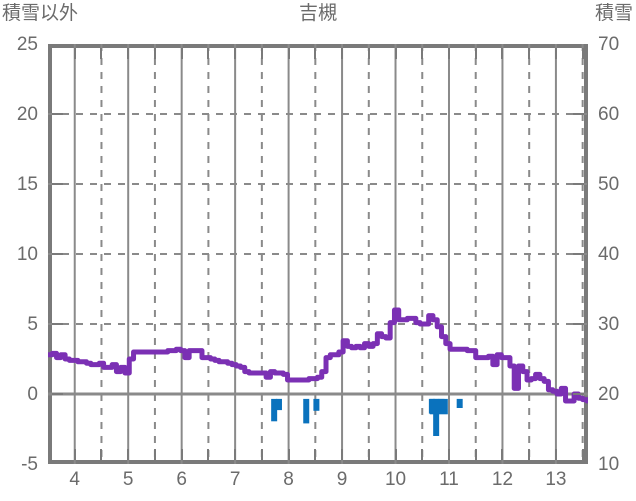 The image size is (636, 501). What do you see at coordinates (449, 479) in the screenshot?
I see `x-axis-tick: 11` at bounding box center [449, 479].